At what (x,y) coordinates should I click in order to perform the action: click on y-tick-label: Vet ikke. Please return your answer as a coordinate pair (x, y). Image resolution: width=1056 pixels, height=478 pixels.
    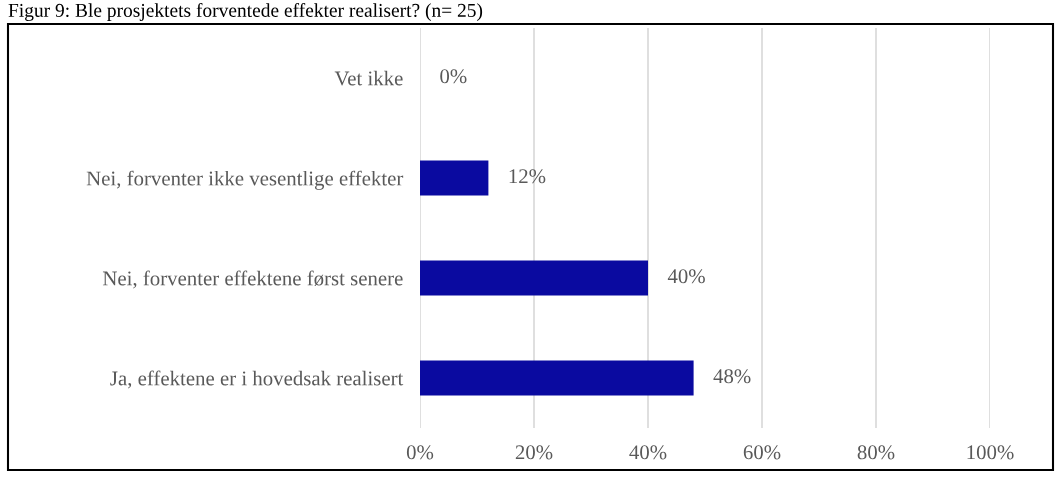
    Looking at the image, I should click on (368, 78).